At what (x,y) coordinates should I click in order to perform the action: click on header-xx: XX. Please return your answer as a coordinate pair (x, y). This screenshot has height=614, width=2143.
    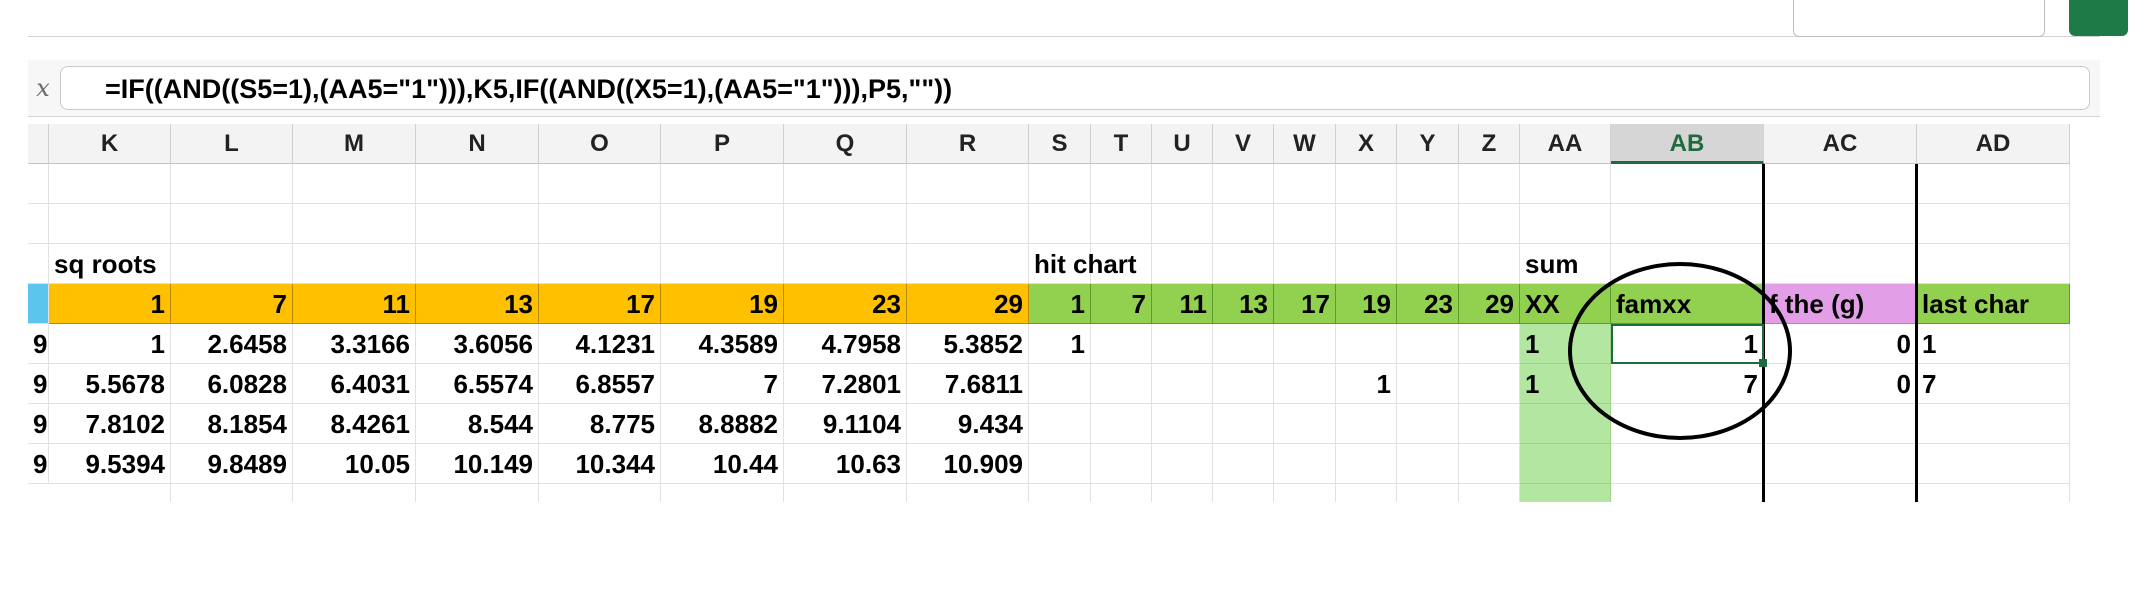
    Looking at the image, I should click on (1565, 304).